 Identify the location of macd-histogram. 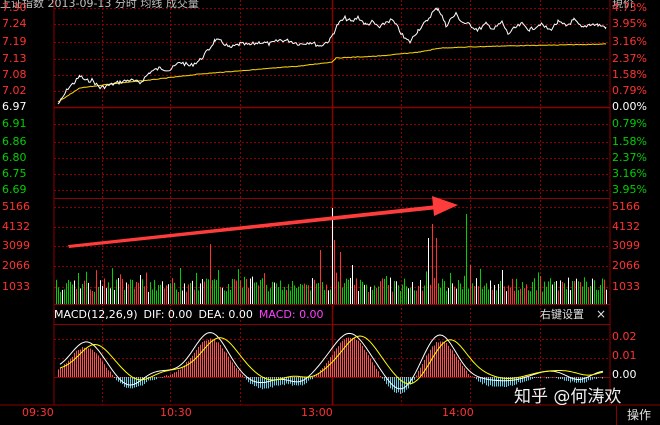
(330, 365).